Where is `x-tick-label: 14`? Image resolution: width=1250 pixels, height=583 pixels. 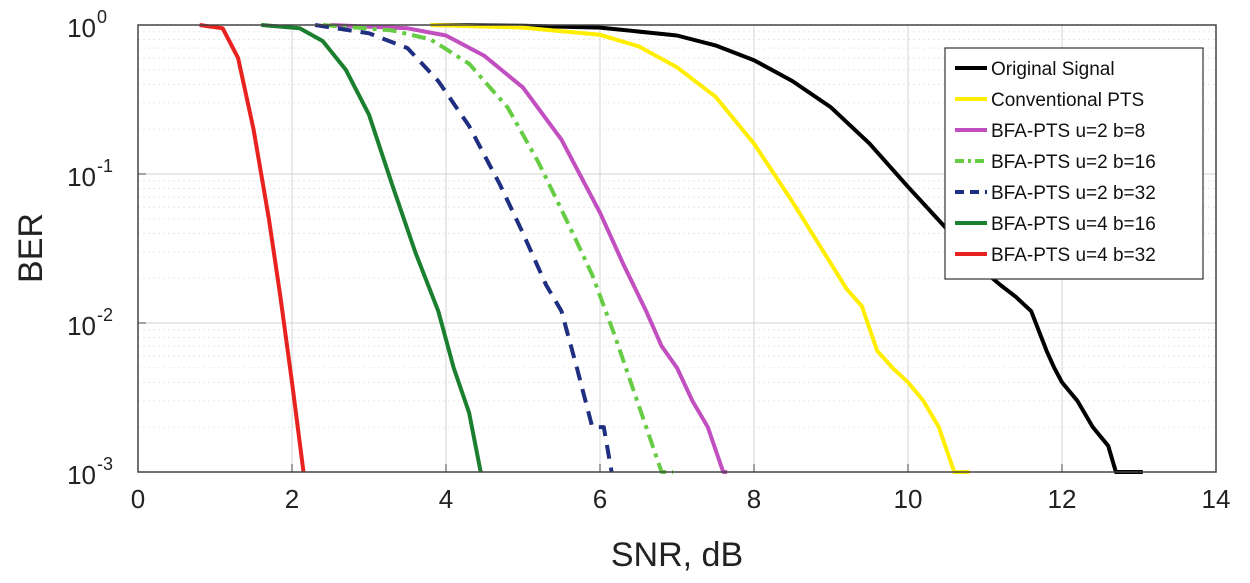 x-tick-label: 14 is located at coordinates (1216, 499).